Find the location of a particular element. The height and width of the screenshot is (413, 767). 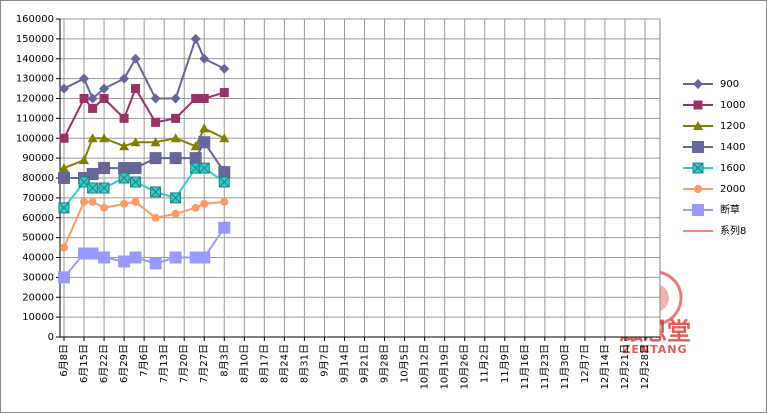

x-tick-label: 11月30日 is located at coordinates (565, 366).